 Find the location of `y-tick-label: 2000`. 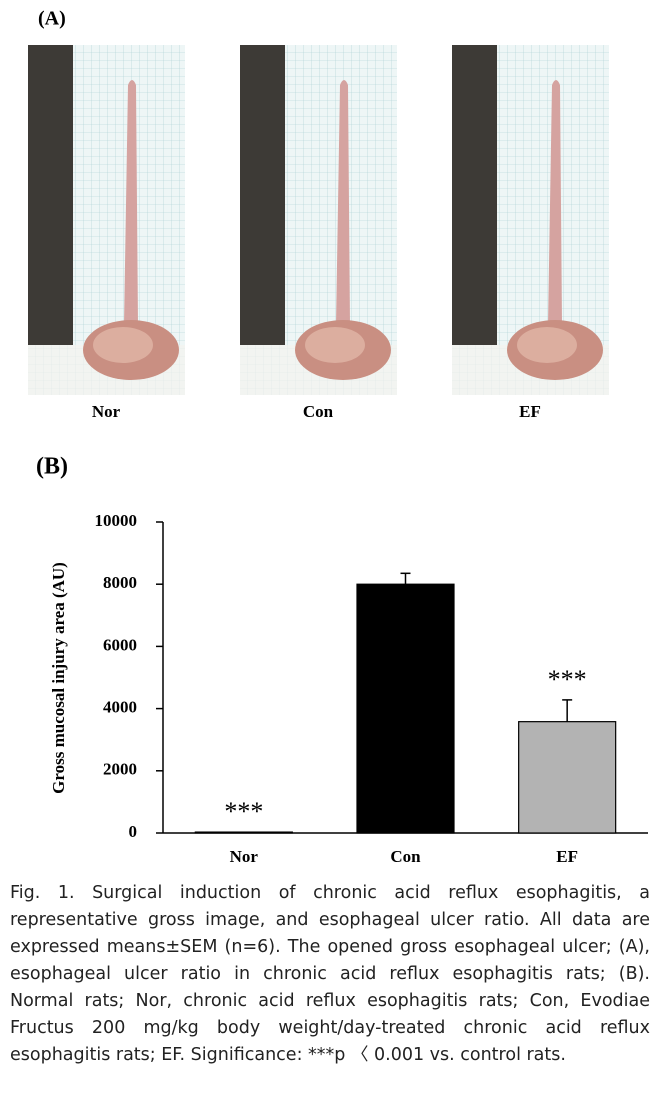

y-tick-label: 2000 is located at coordinates (120, 769).